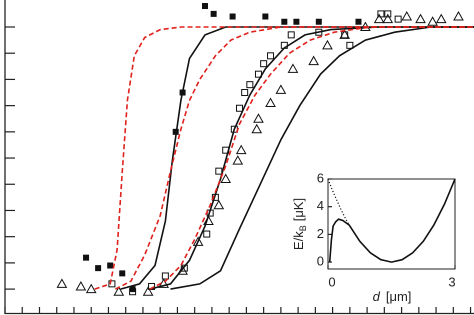 Image resolution: width=474 pixels, height=315 pixels. I want to click on inset-x-label: d [μm], so click(392, 296).